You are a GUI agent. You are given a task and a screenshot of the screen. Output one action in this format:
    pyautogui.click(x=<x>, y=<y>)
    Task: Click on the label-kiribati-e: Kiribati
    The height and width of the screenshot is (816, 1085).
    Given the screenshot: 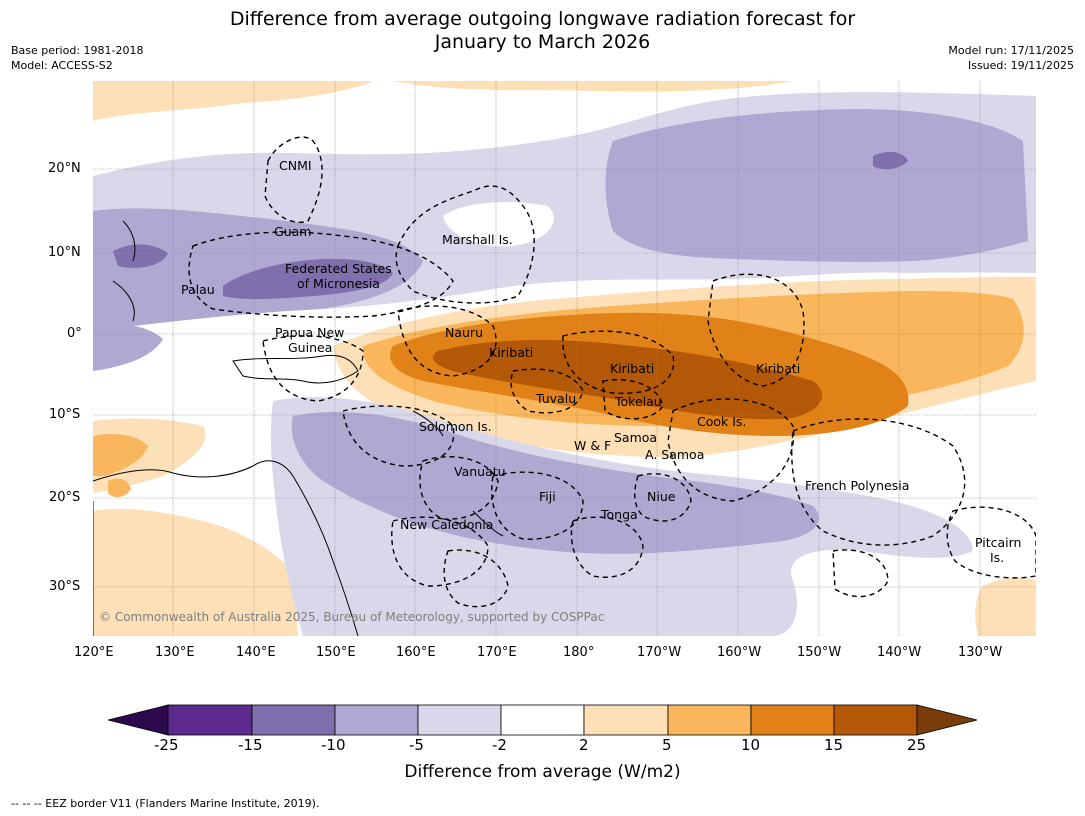 What is the action you would take?
    pyautogui.click(x=778, y=368)
    